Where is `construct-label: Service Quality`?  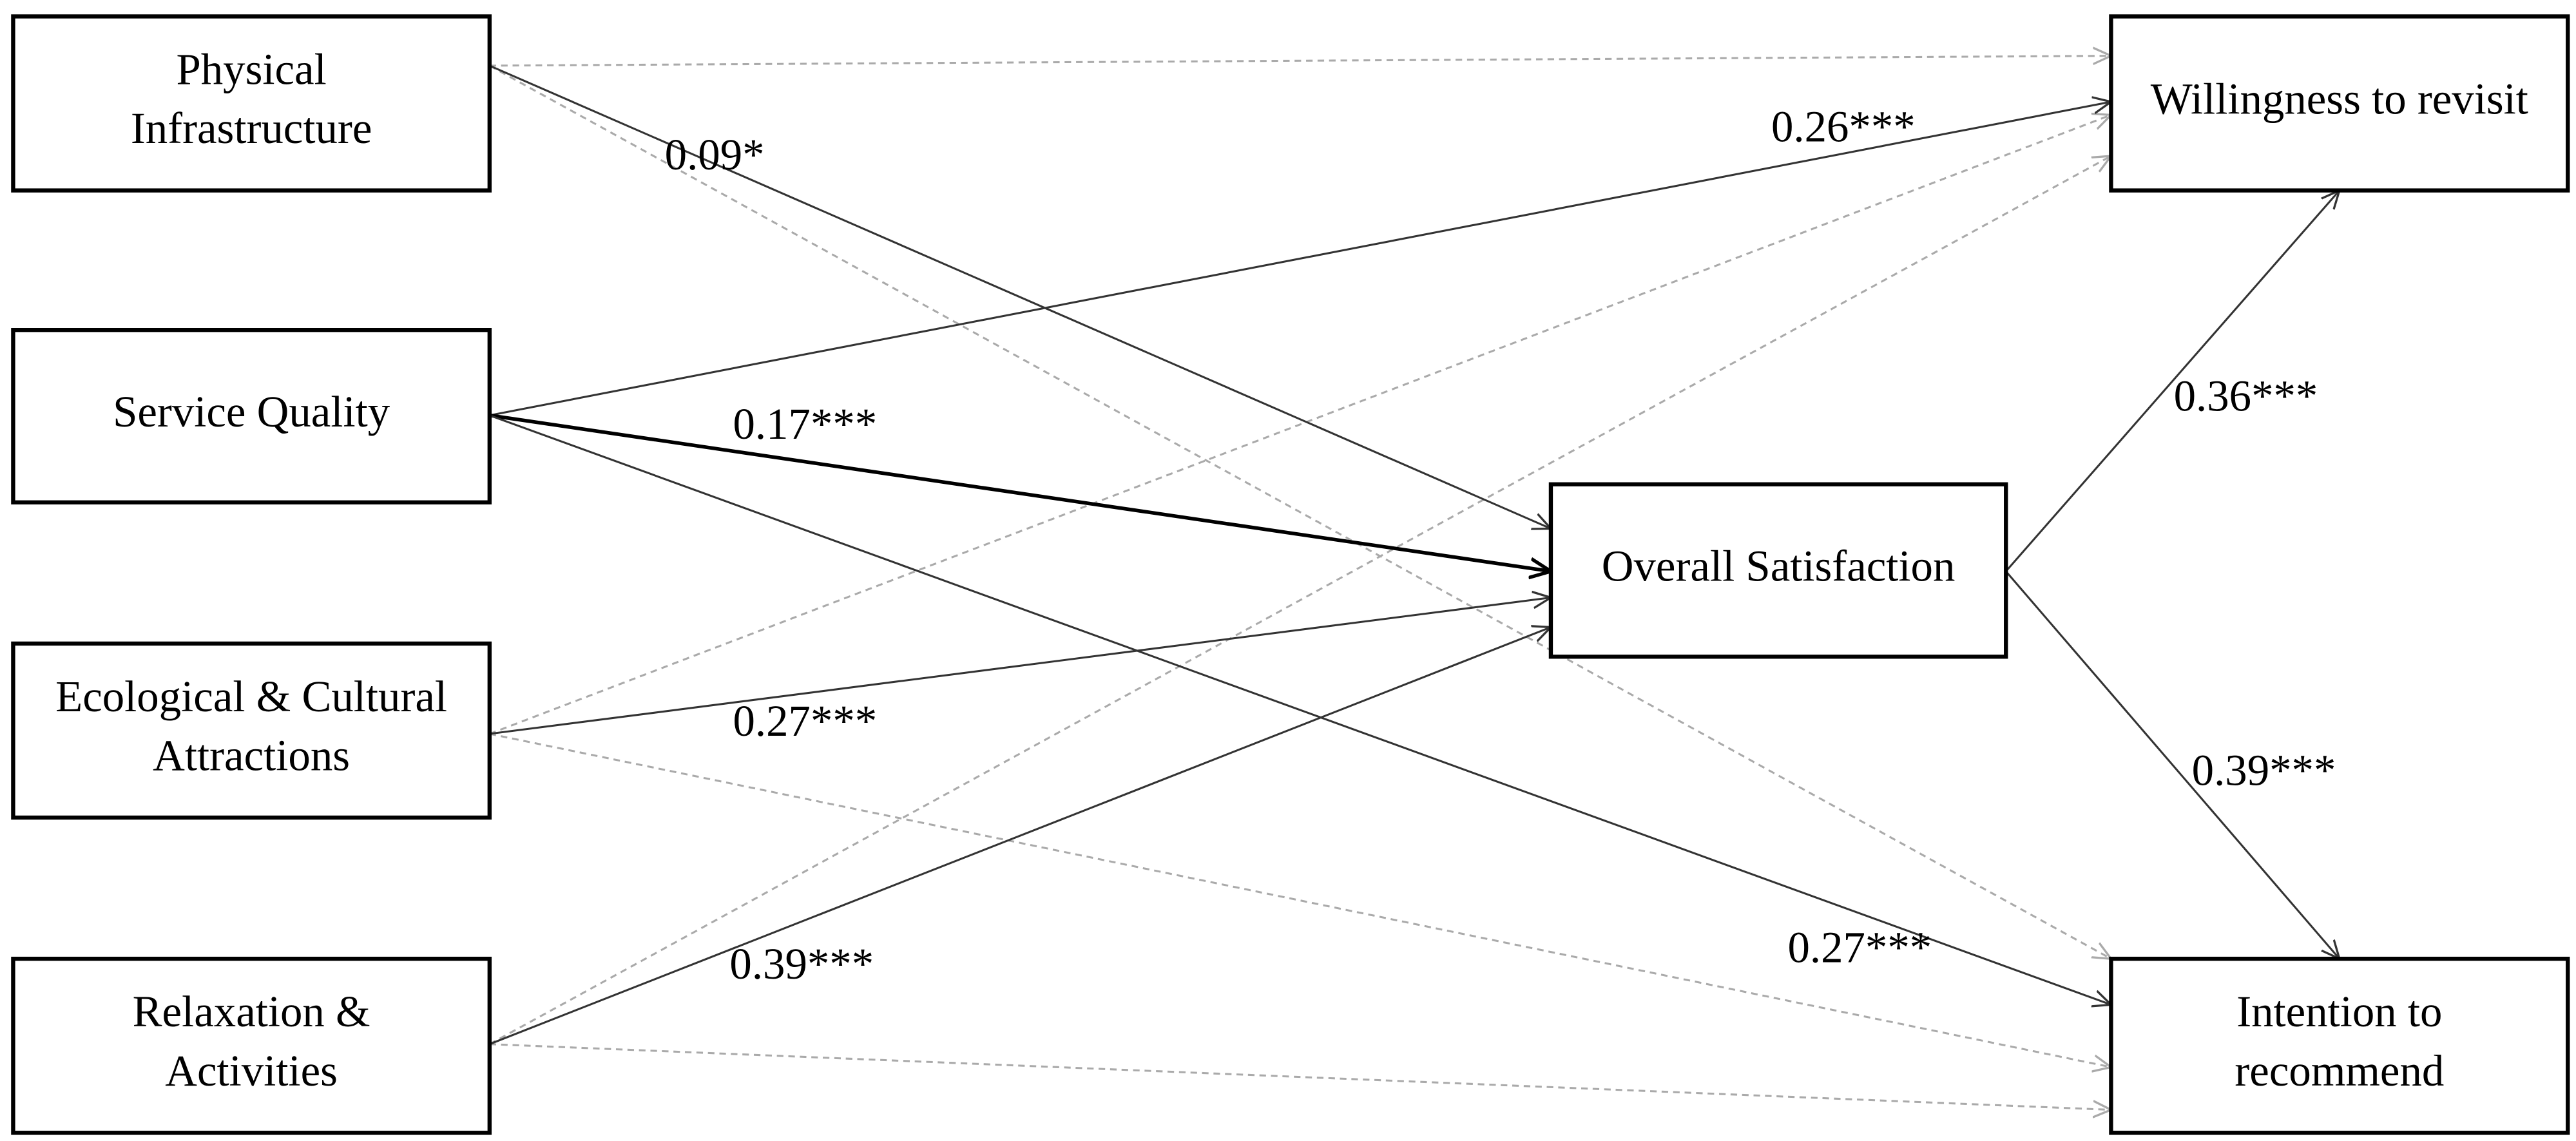
construct-label: Service Quality is located at coordinates (252, 412).